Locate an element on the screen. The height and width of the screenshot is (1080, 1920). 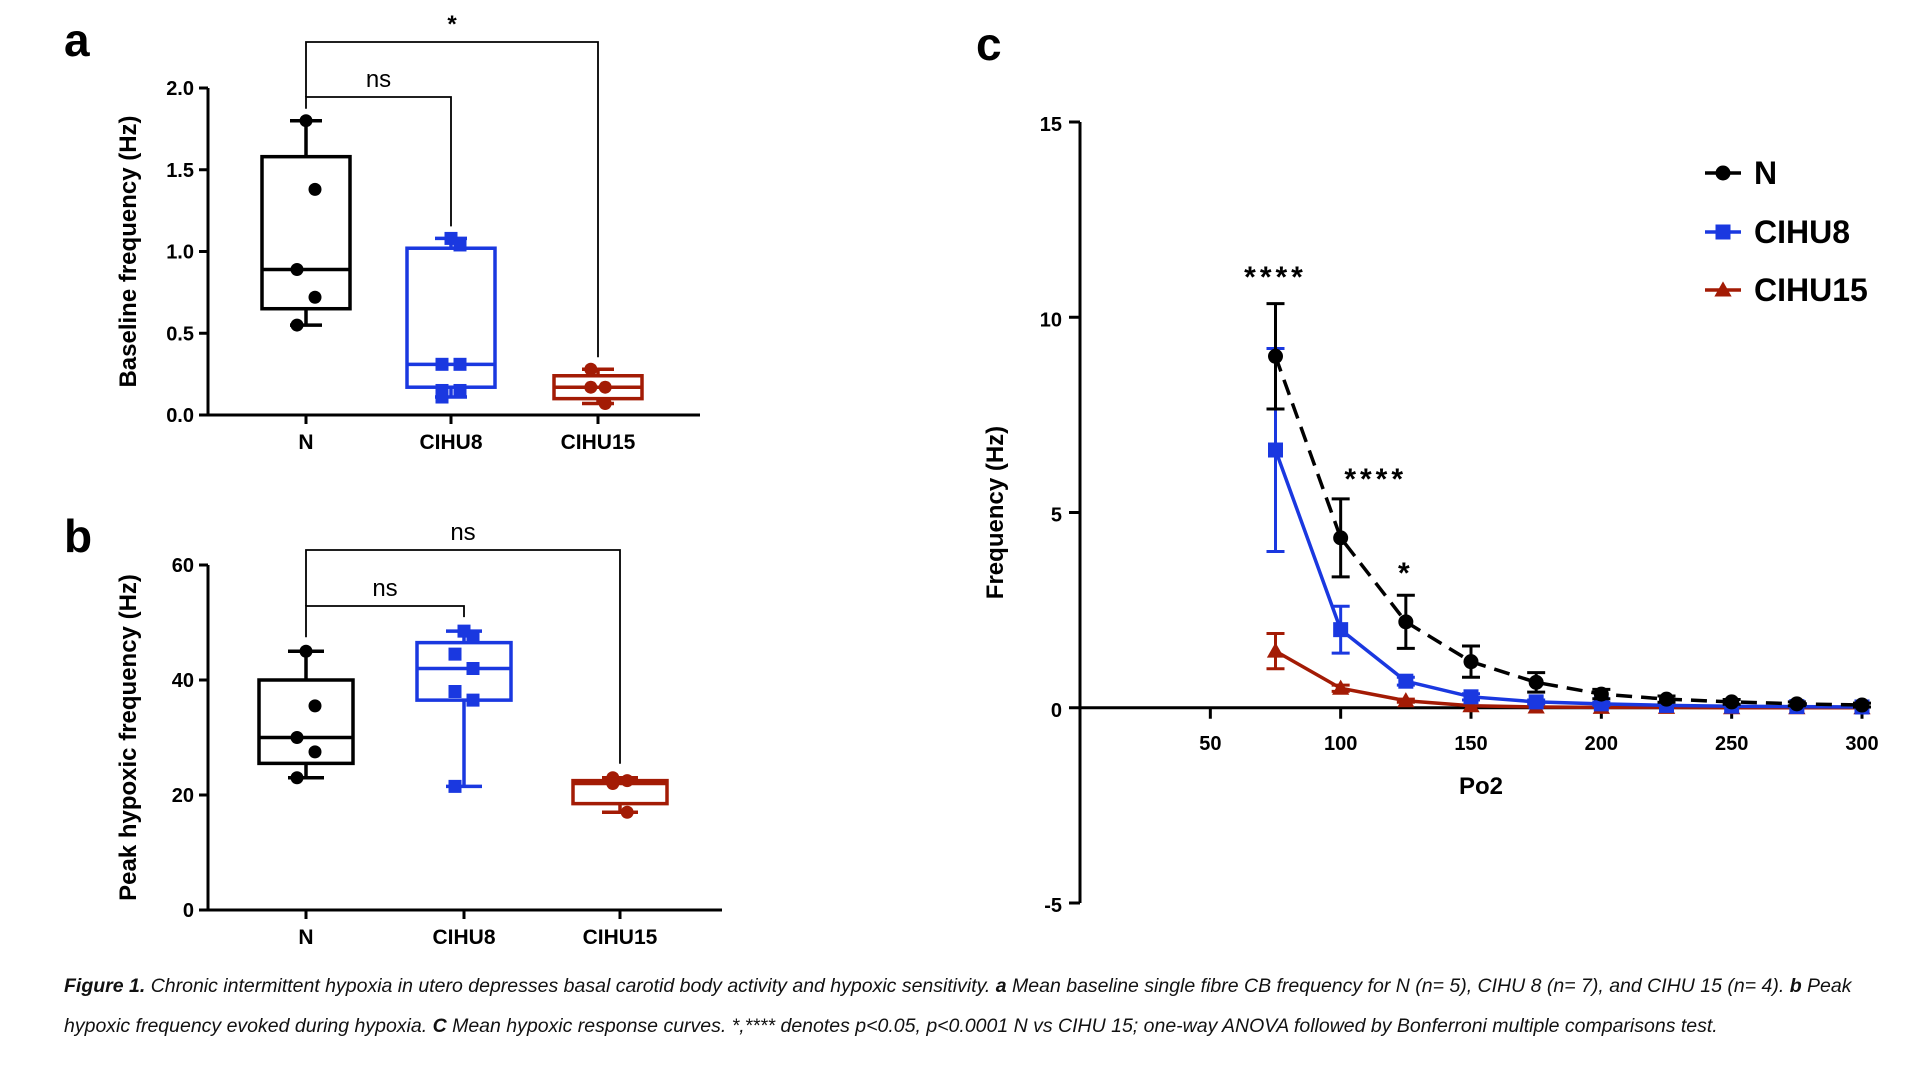
y-tick-label: 1.0 is located at coordinates (180, 253).